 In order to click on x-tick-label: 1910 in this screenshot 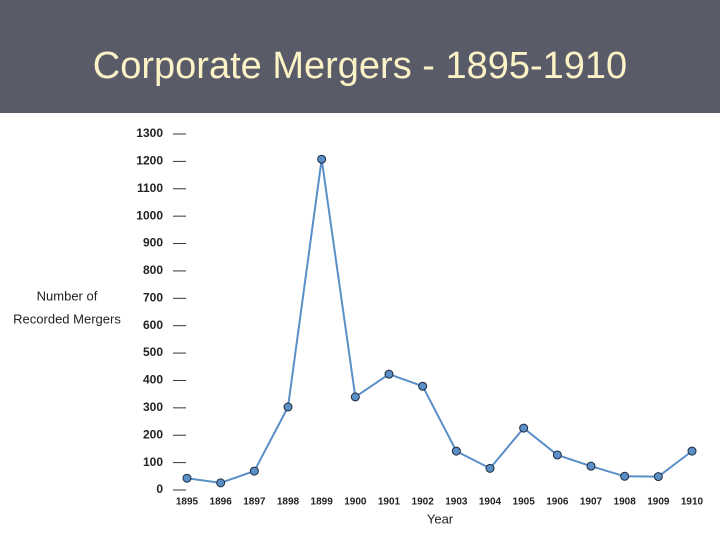, I will do `click(692, 502)`.